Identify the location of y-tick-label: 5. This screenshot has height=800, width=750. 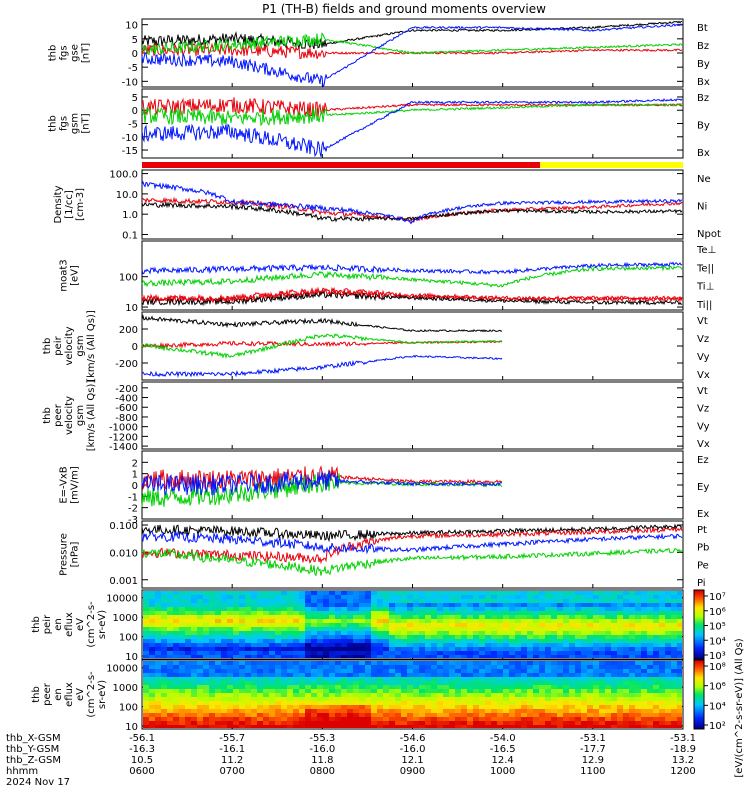
(135, 40).